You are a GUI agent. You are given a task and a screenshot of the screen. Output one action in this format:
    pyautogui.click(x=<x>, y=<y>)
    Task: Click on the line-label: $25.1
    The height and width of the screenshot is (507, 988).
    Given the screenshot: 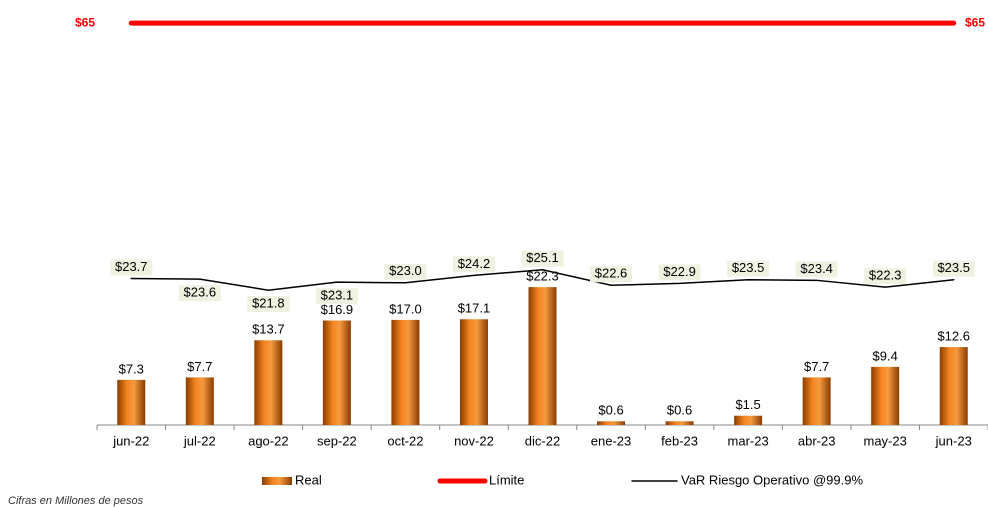 What is the action you would take?
    pyautogui.click(x=542, y=257)
    